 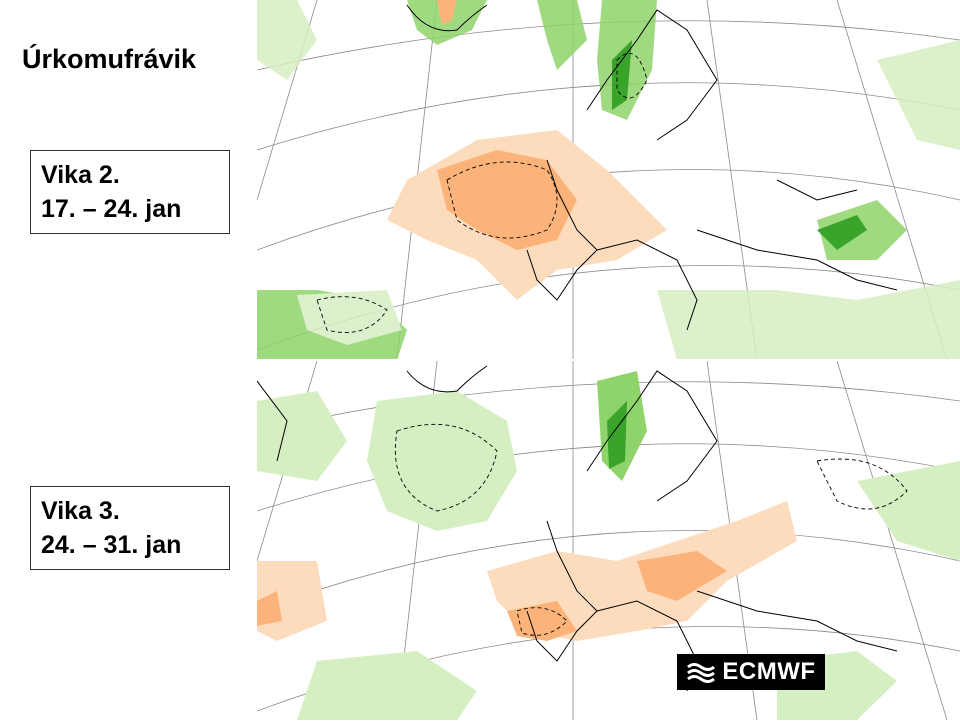 I want to click on week-3-dates: 24. – 31. jan, so click(x=111, y=544).